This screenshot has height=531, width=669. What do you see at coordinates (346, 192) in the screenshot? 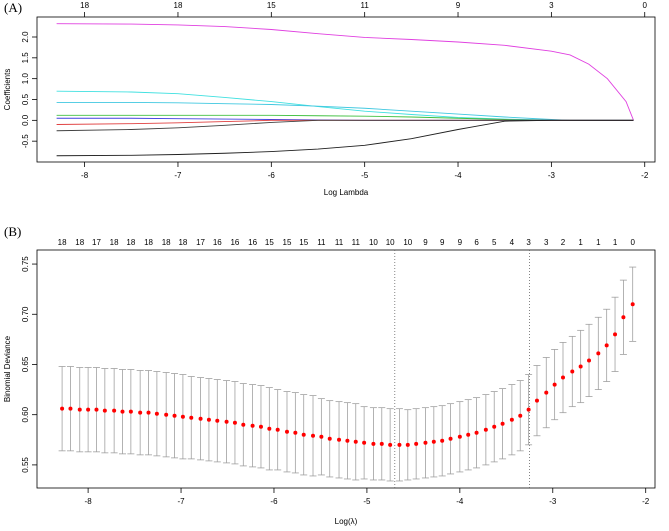
I see `x-axis-label: Log Lambda` at bounding box center [346, 192].